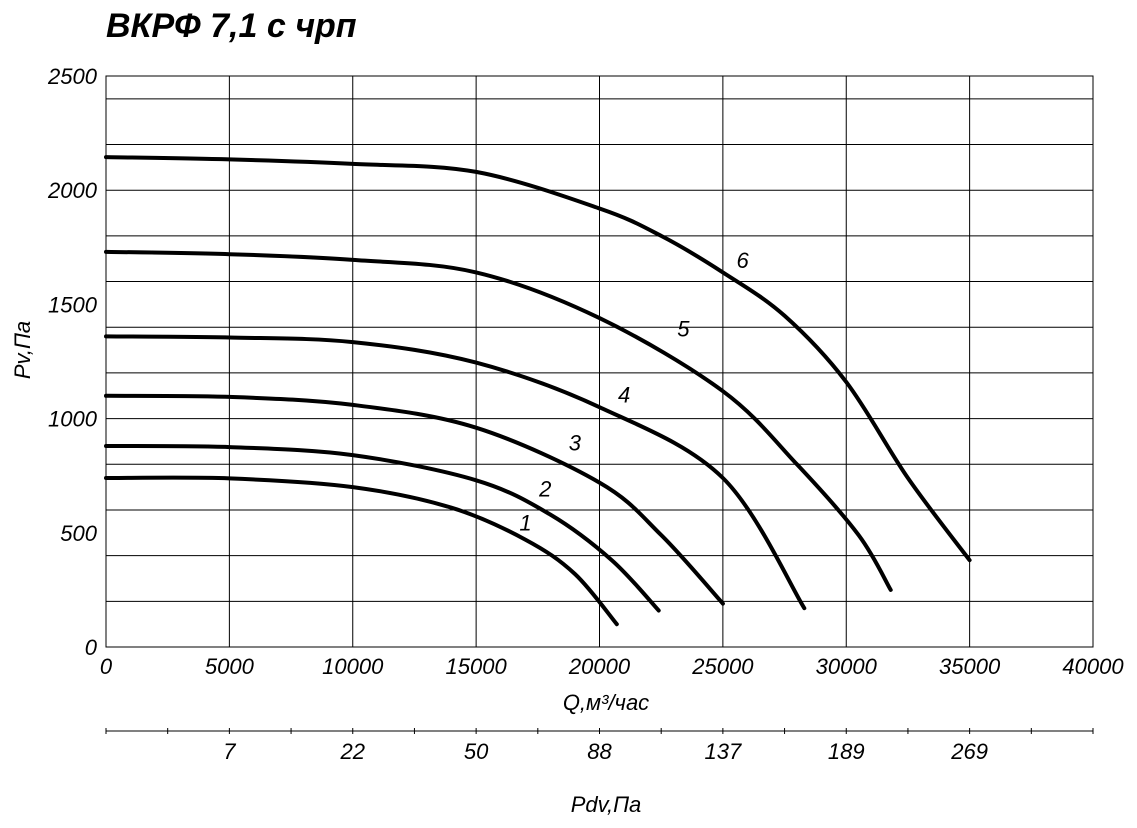 The height and width of the screenshot is (828, 1137). I want to click on chart-title: ВКРФ 7,1 с чрп, so click(231, 26).